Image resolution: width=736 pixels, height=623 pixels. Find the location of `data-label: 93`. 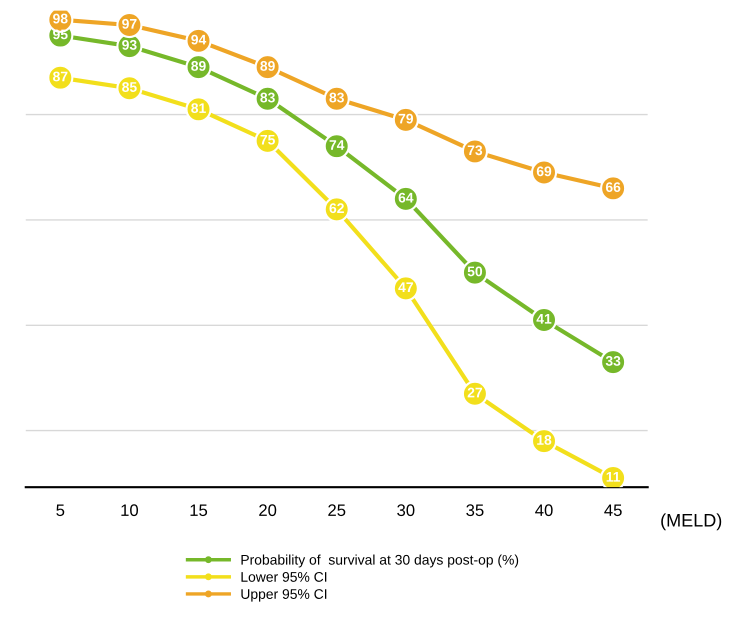

data-label: 93 is located at coordinates (129, 45).